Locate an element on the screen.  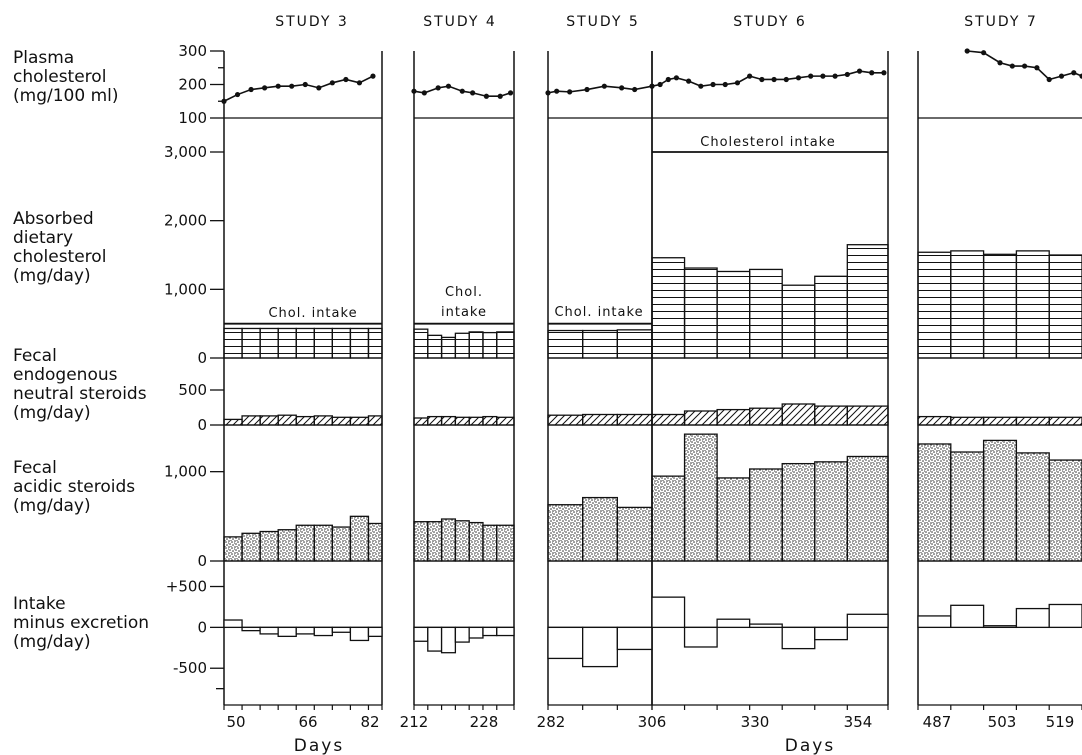
x-axis-label: Days is located at coordinates (810, 745).